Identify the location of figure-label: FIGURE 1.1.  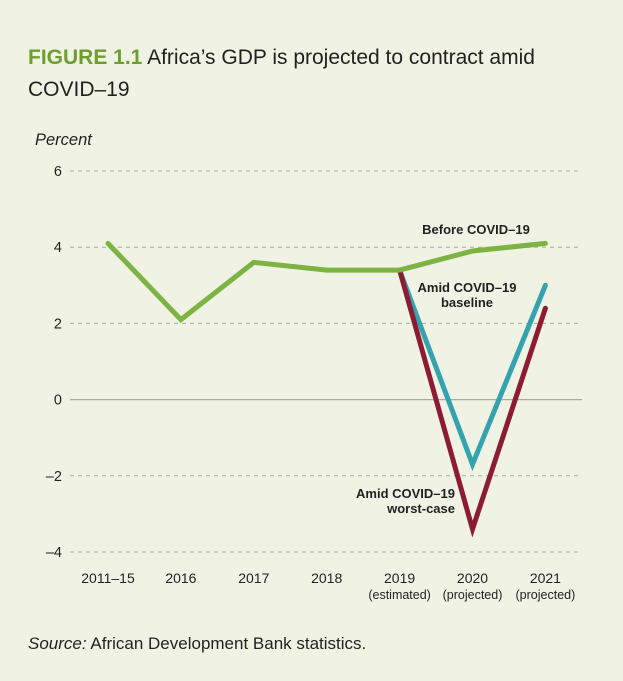
(85, 57).